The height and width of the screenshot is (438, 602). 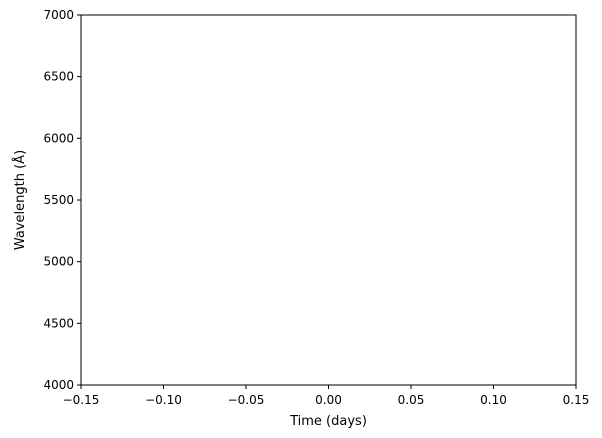 I want to click on y-tick-label: 6000, so click(x=58, y=138).